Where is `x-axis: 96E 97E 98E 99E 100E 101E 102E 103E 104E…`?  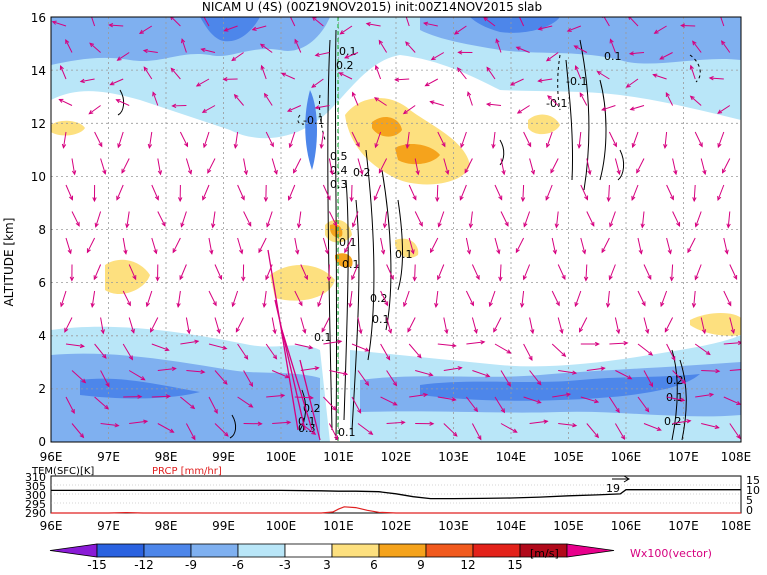
x-axis: 96E 97E 98E 99E 100E 101E 102E 103E 104E… is located at coordinates (396, 457).